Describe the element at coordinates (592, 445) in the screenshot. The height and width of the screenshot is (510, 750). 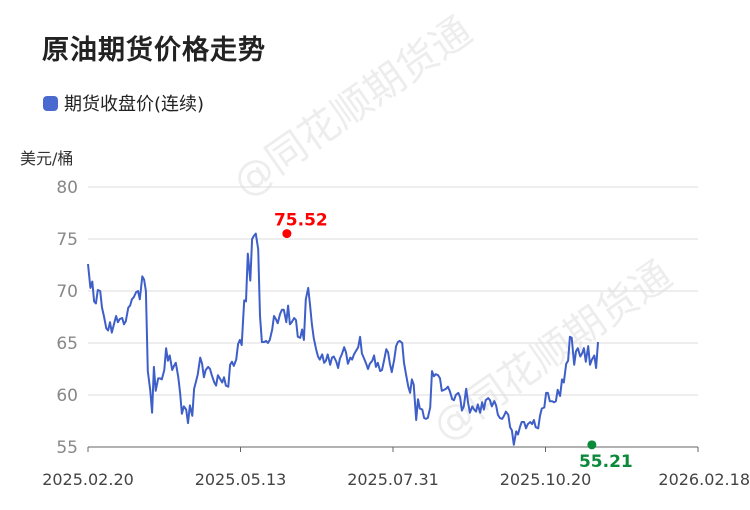
I see `min-point-marker` at that location.